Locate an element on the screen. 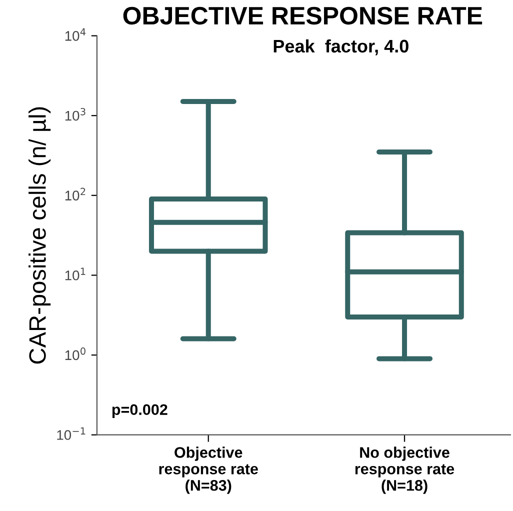 The height and width of the screenshot is (511, 513). x-tick-label: Objective response rate (N=83) is located at coordinates (208, 470).